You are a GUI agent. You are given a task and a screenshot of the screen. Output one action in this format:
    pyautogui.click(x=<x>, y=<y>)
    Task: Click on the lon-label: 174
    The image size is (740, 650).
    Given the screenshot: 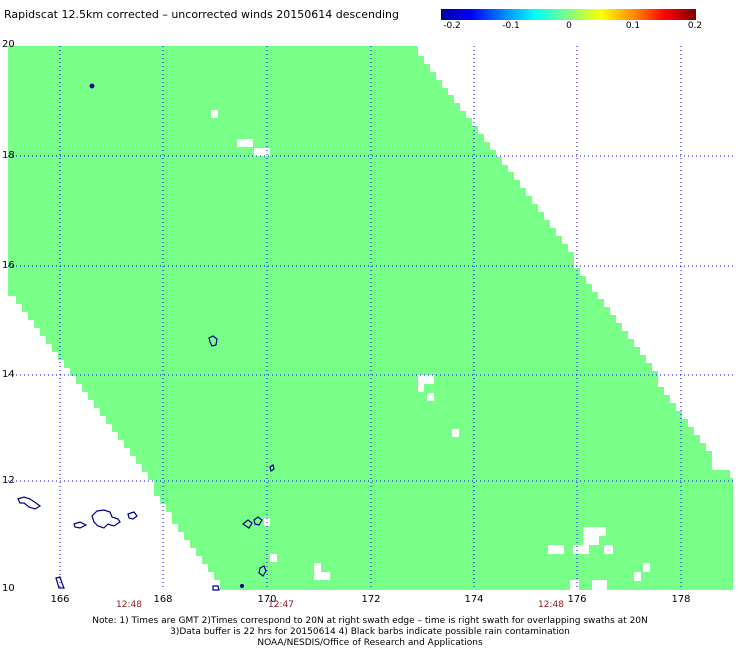 What is the action you would take?
    pyautogui.click(x=474, y=599)
    